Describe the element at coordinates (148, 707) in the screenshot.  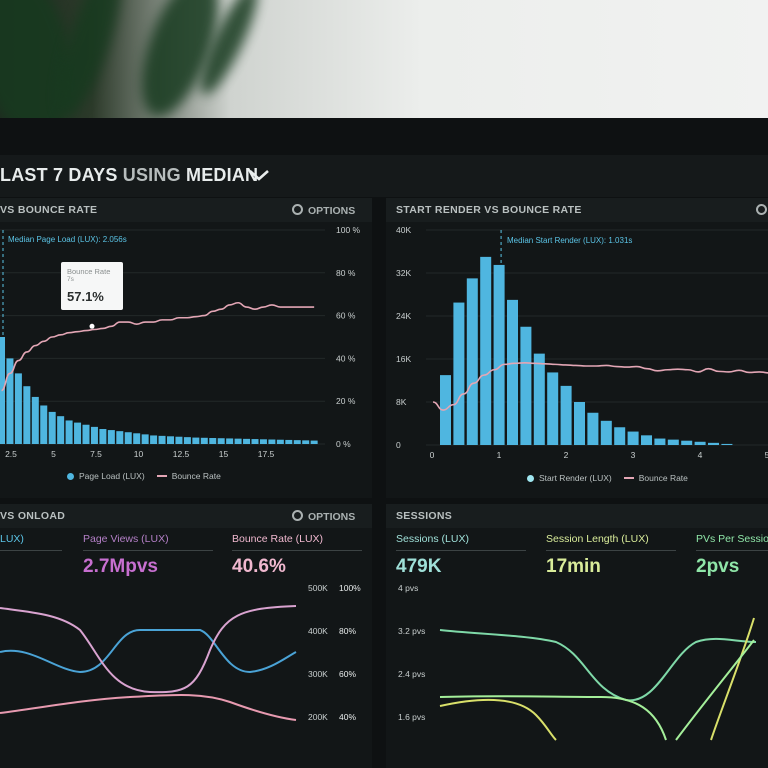
I see `onload-line-rose` at that location.